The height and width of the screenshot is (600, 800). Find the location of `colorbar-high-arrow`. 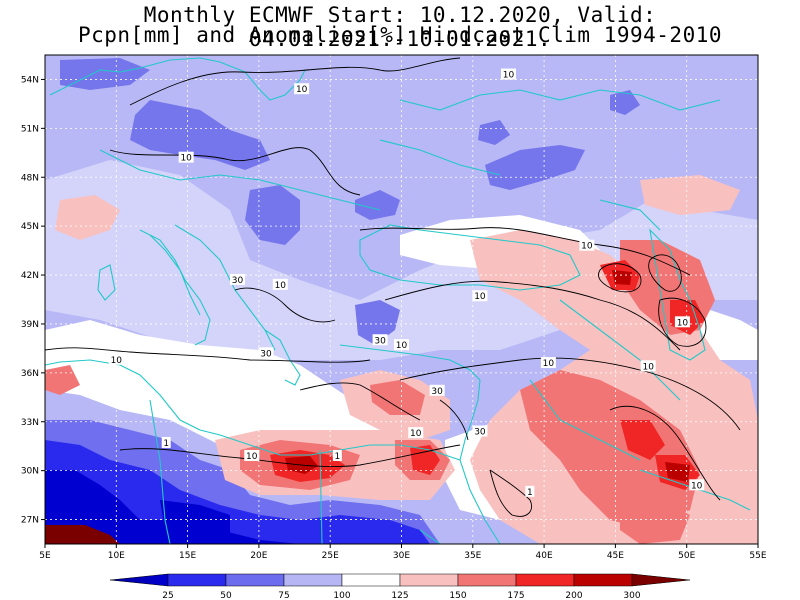

colorbar-high-arrow is located at coordinates (661, 580).